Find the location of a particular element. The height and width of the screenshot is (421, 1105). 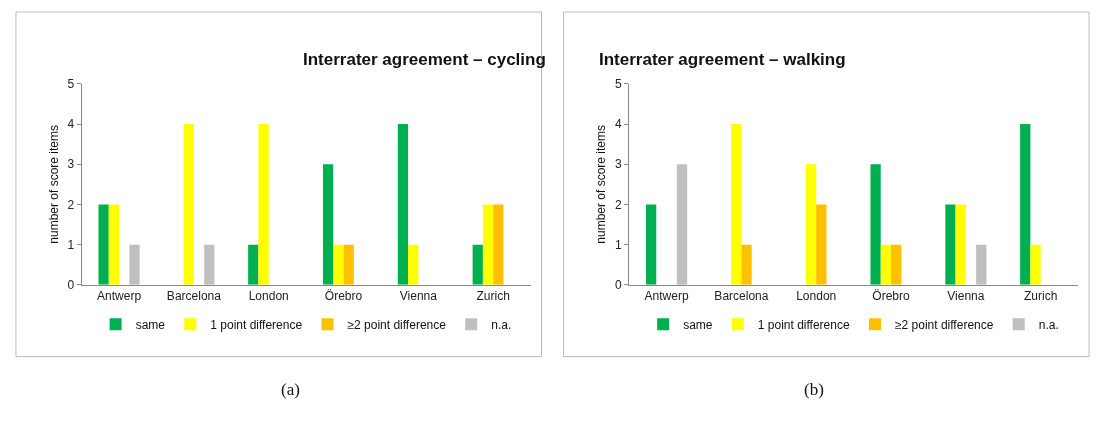

chart-title: Interrater agreement – cycling is located at coordinates (424, 59).